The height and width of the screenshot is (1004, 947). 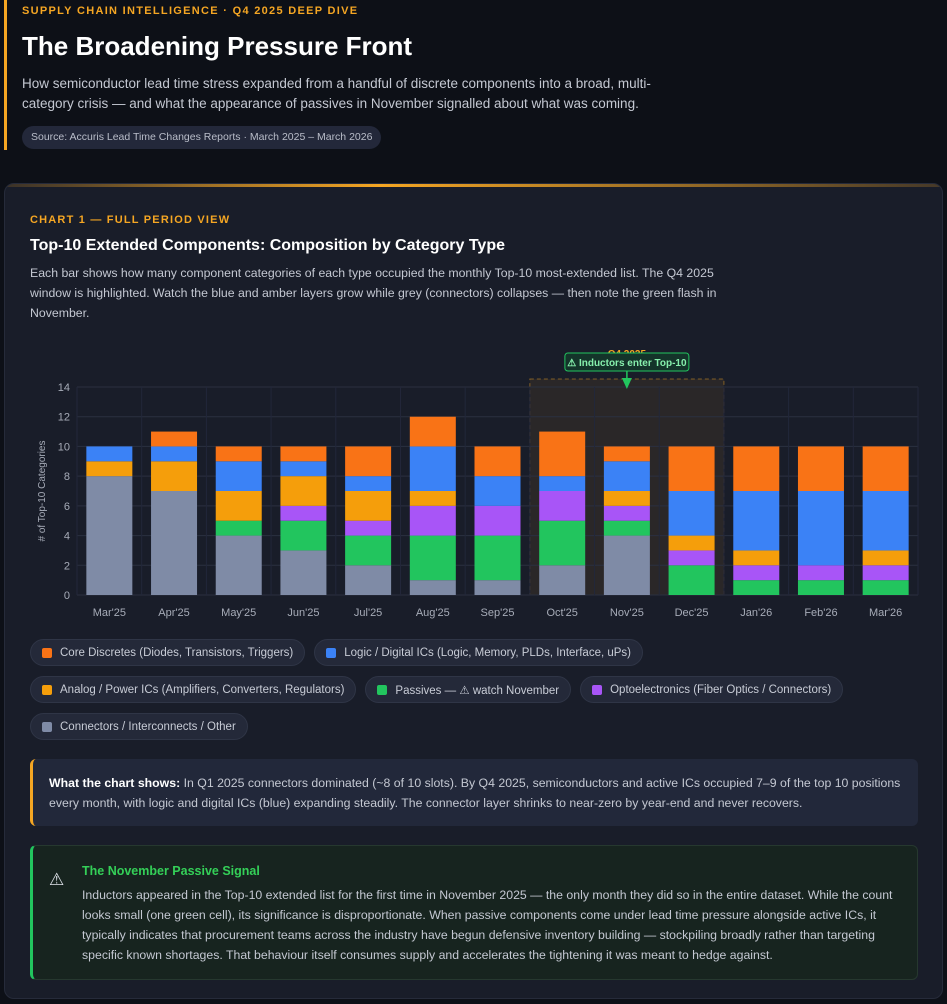 I want to click on x-tick-label: Oct'25, so click(x=561, y=613).